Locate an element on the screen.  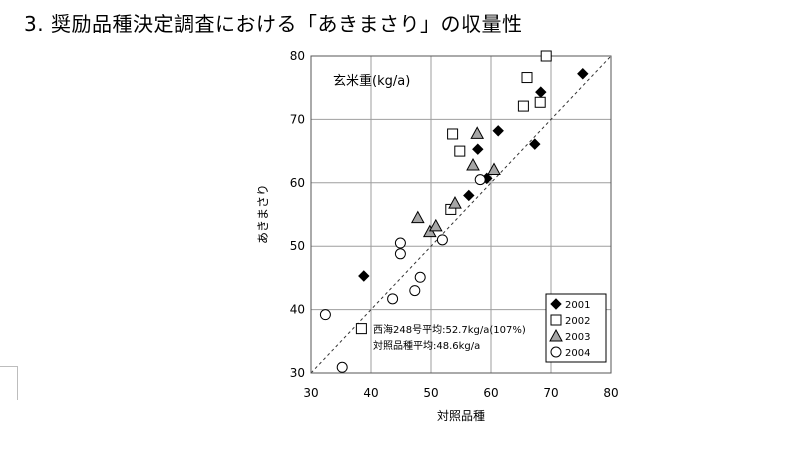
x-axis-label: 対照品種 is located at coordinates (461, 416).